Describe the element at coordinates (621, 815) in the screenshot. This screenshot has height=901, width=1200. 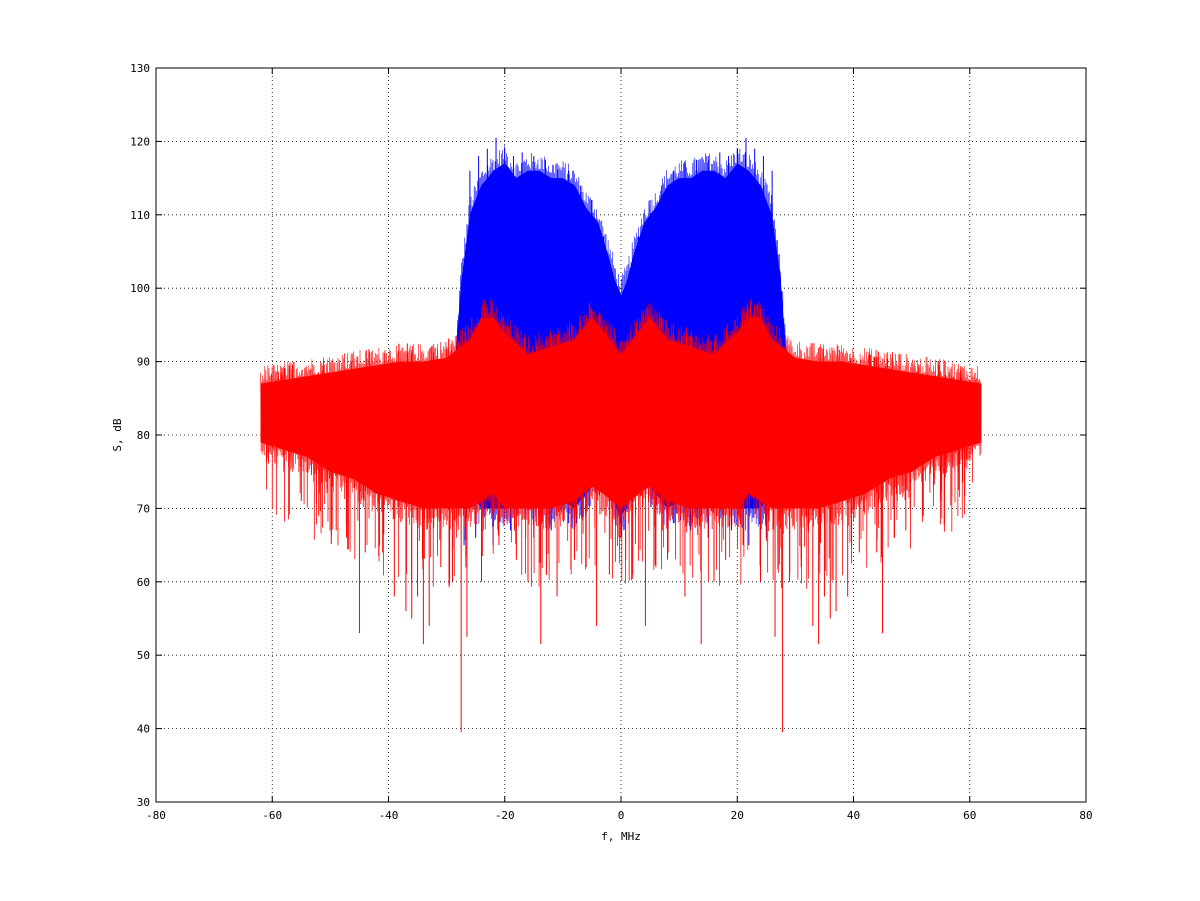
I see `x-tick-label: 0` at that location.